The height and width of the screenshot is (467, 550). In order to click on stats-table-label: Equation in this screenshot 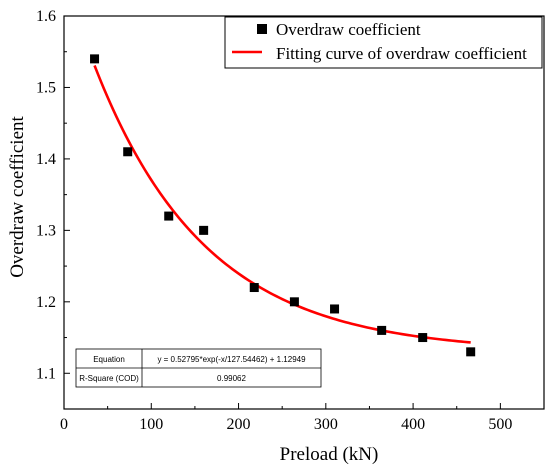, I will do `click(109, 359)`.